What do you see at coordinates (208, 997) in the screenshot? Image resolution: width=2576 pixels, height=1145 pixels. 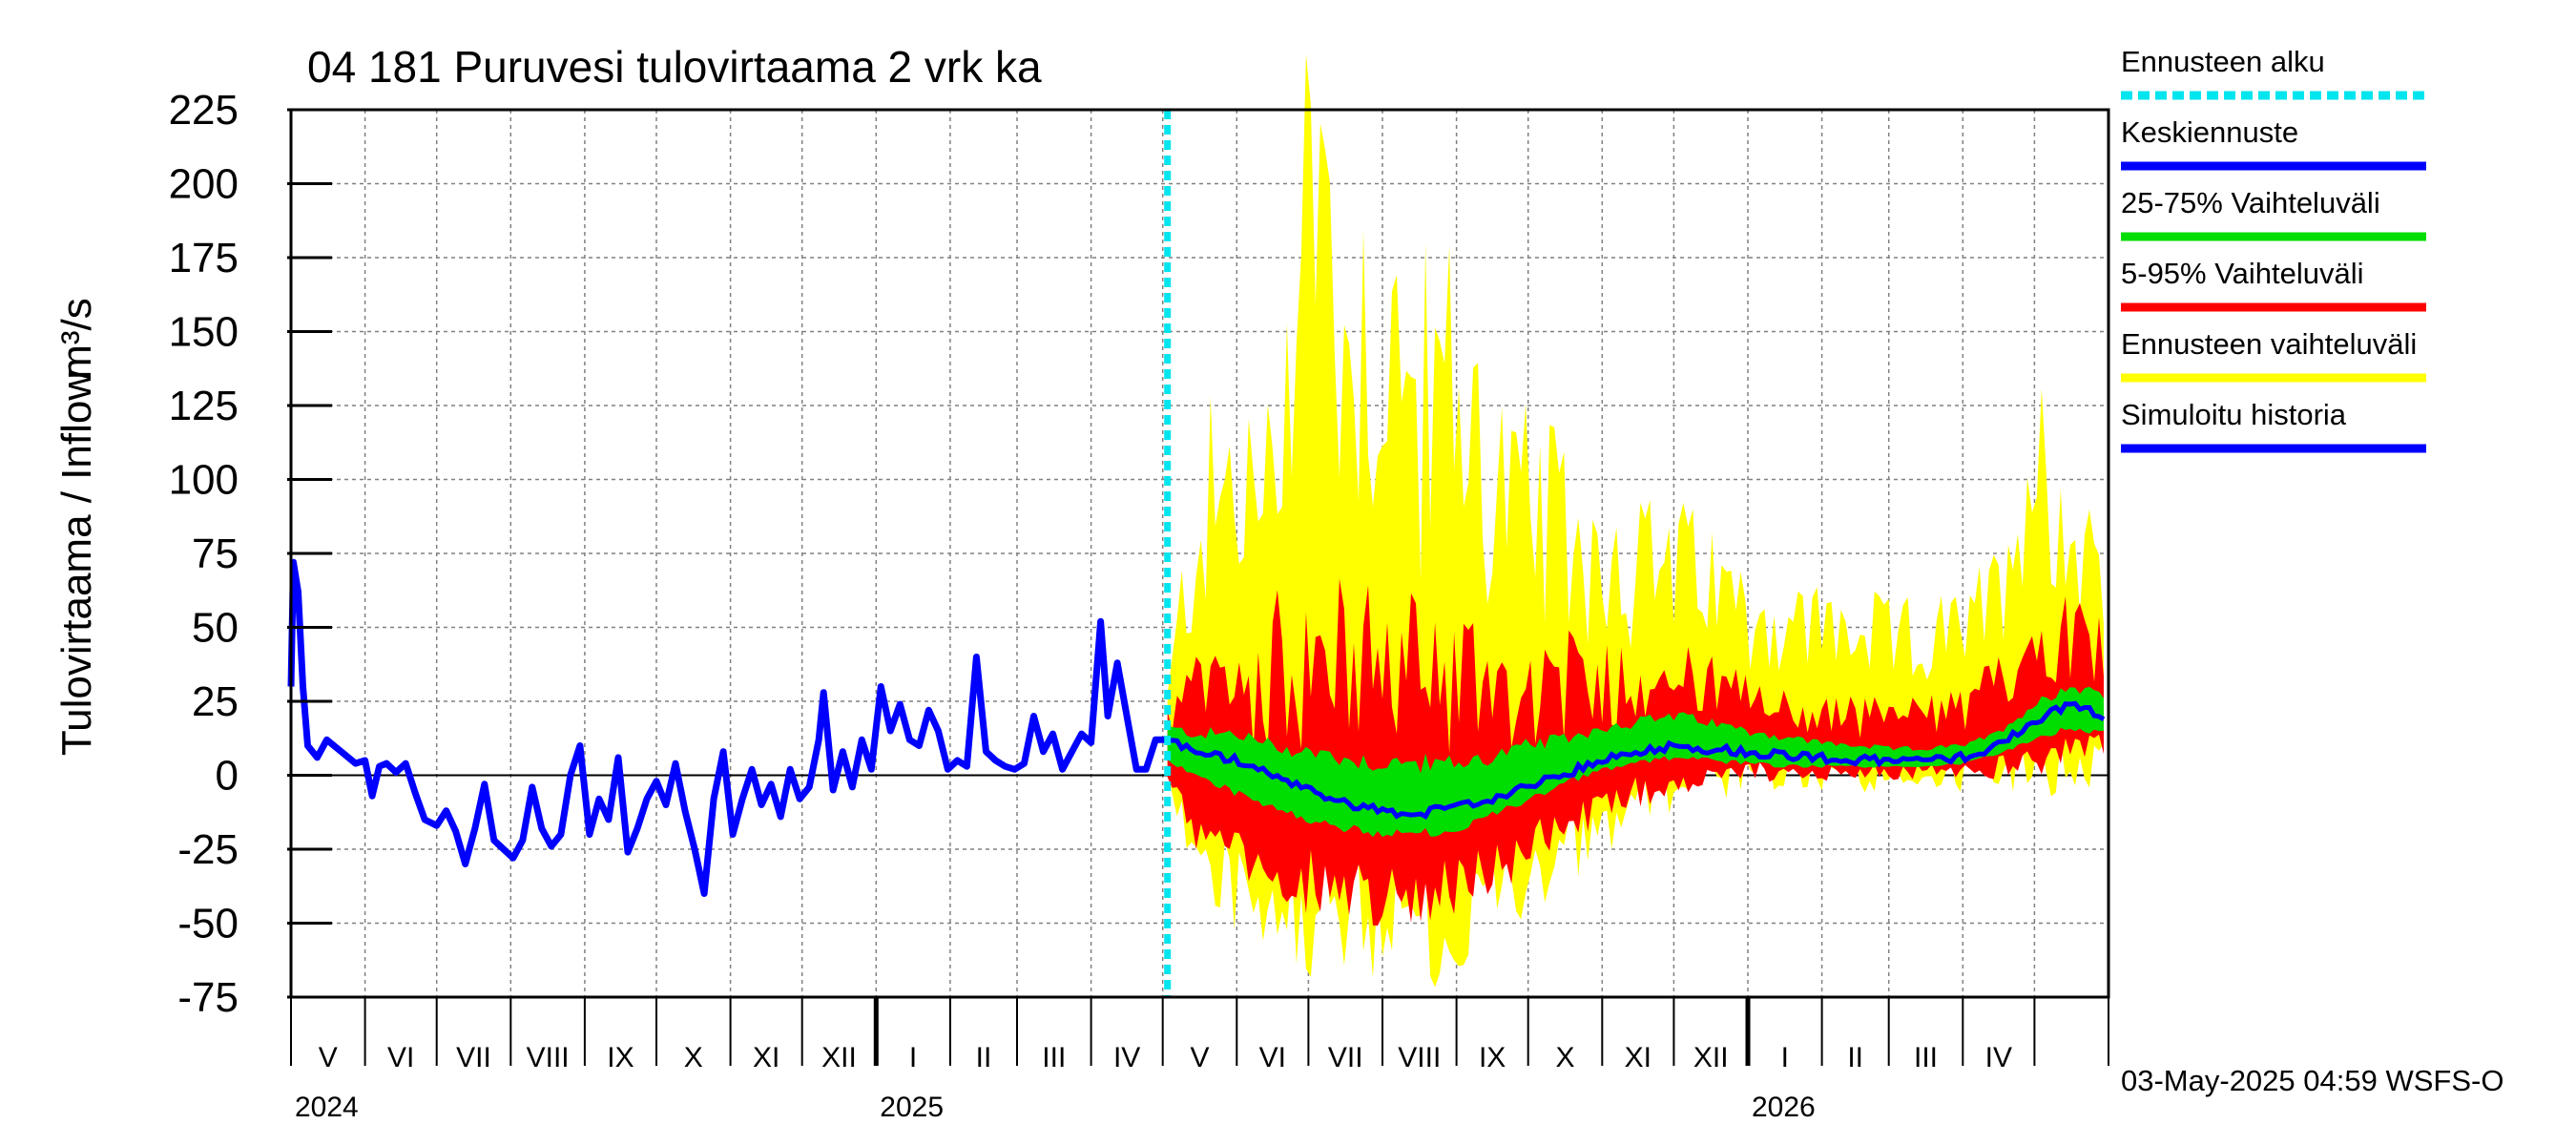 I see `y-tick-label: -75` at bounding box center [208, 997].